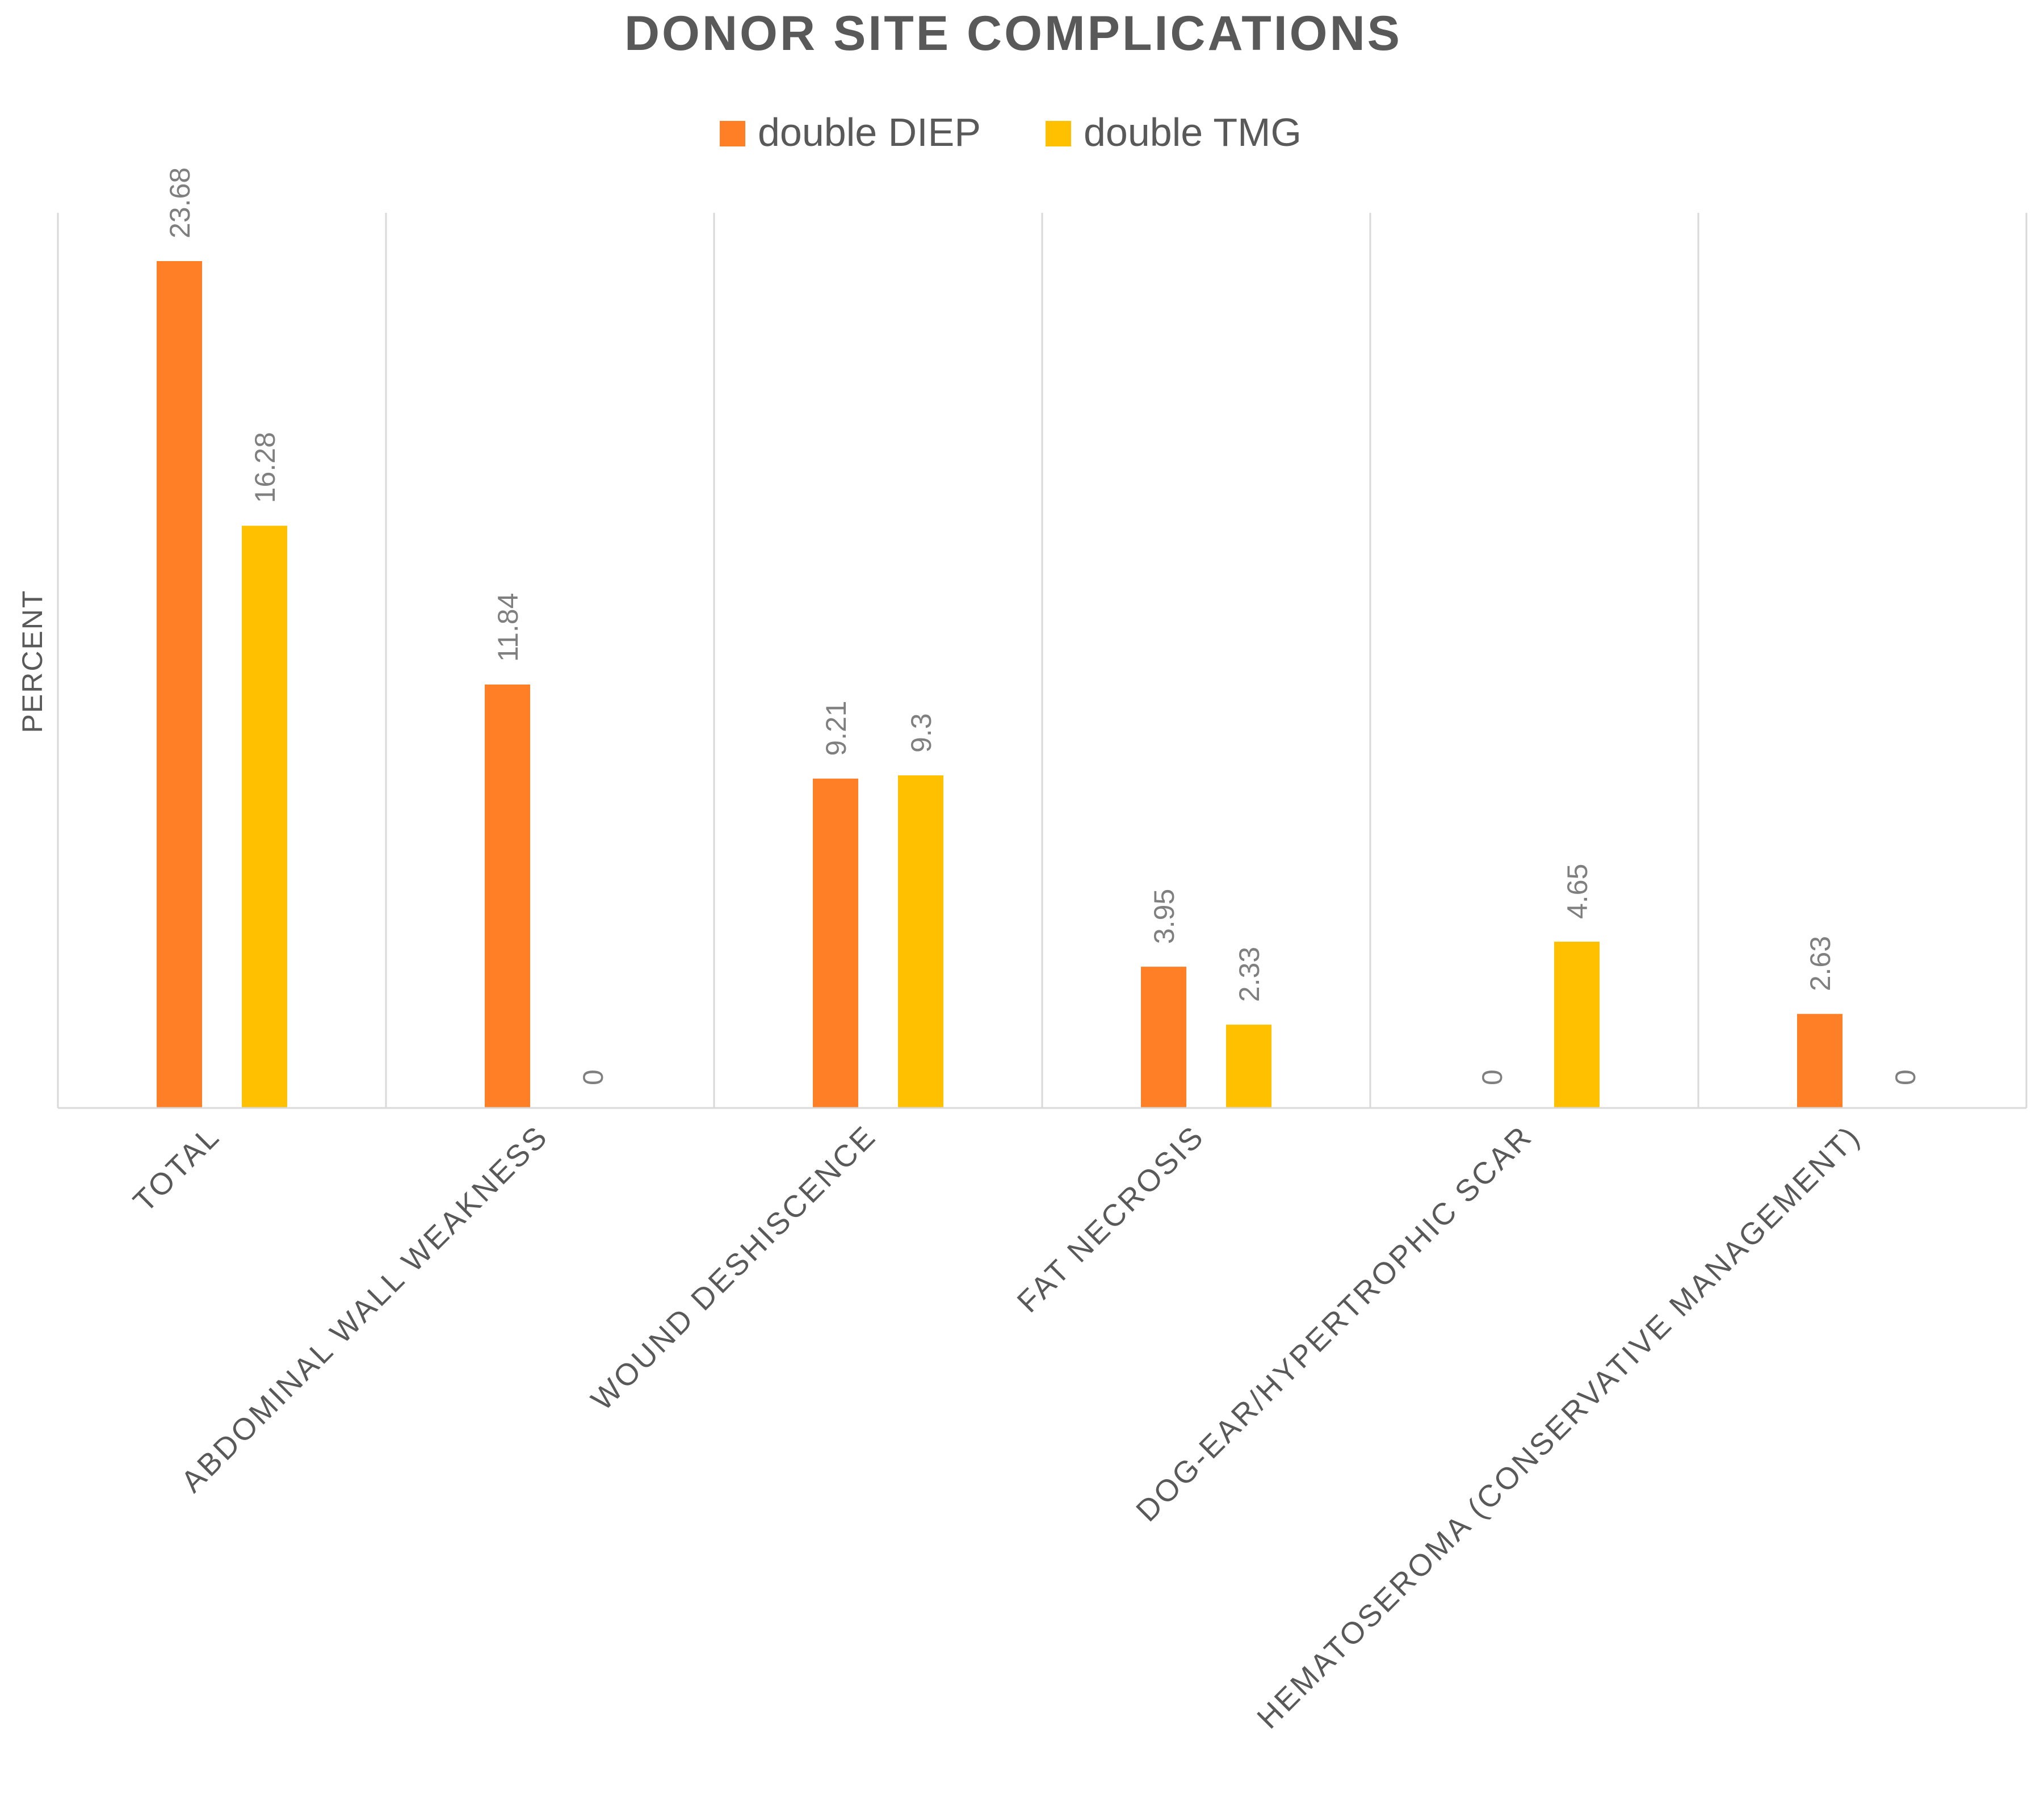 This screenshot has height=1805, width=2044. I want to click on legend-item-tmg: double TMG, so click(1174, 132).